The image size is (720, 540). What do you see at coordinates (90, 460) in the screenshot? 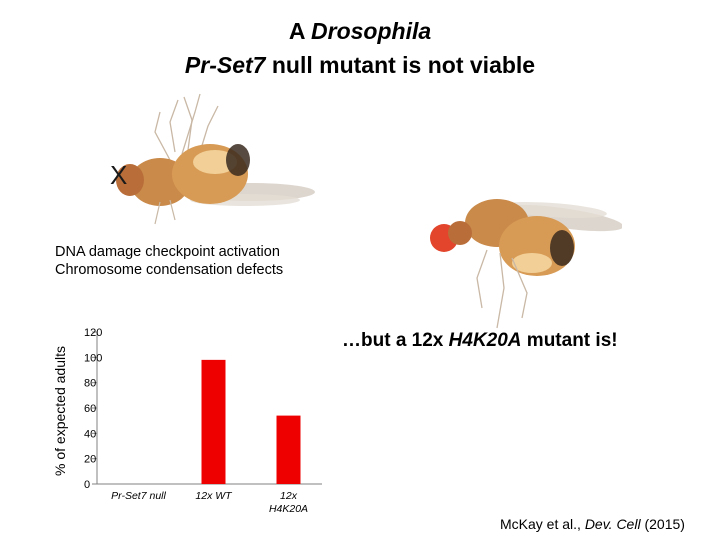
I see `y-tick-label: 20` at bounding box center [90, 460].